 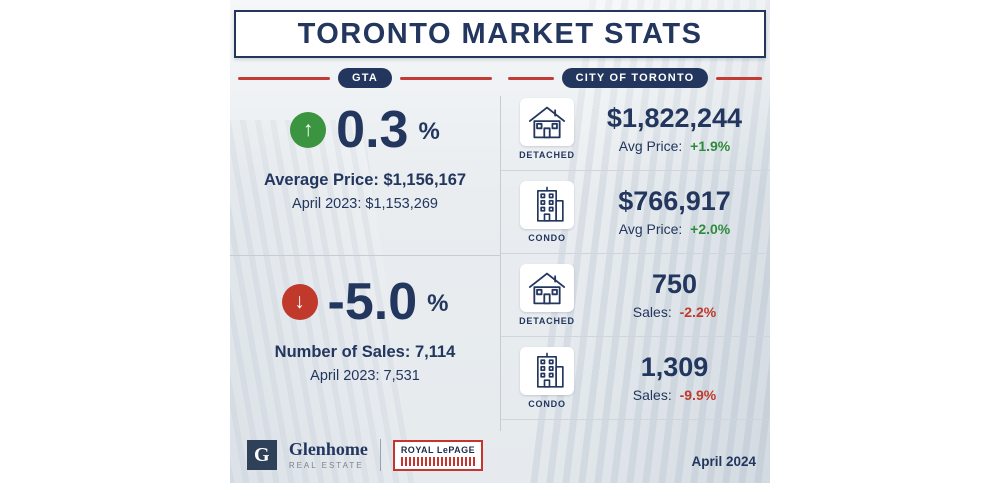 I want to click on glenhome-name: Glenhome, so click(x=328, y=449).